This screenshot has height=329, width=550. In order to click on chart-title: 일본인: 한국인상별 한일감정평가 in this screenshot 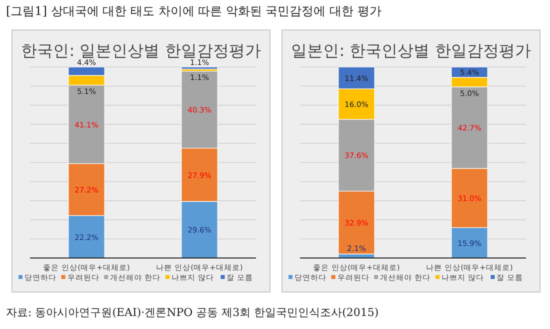, I will do `click(411, 50)`.